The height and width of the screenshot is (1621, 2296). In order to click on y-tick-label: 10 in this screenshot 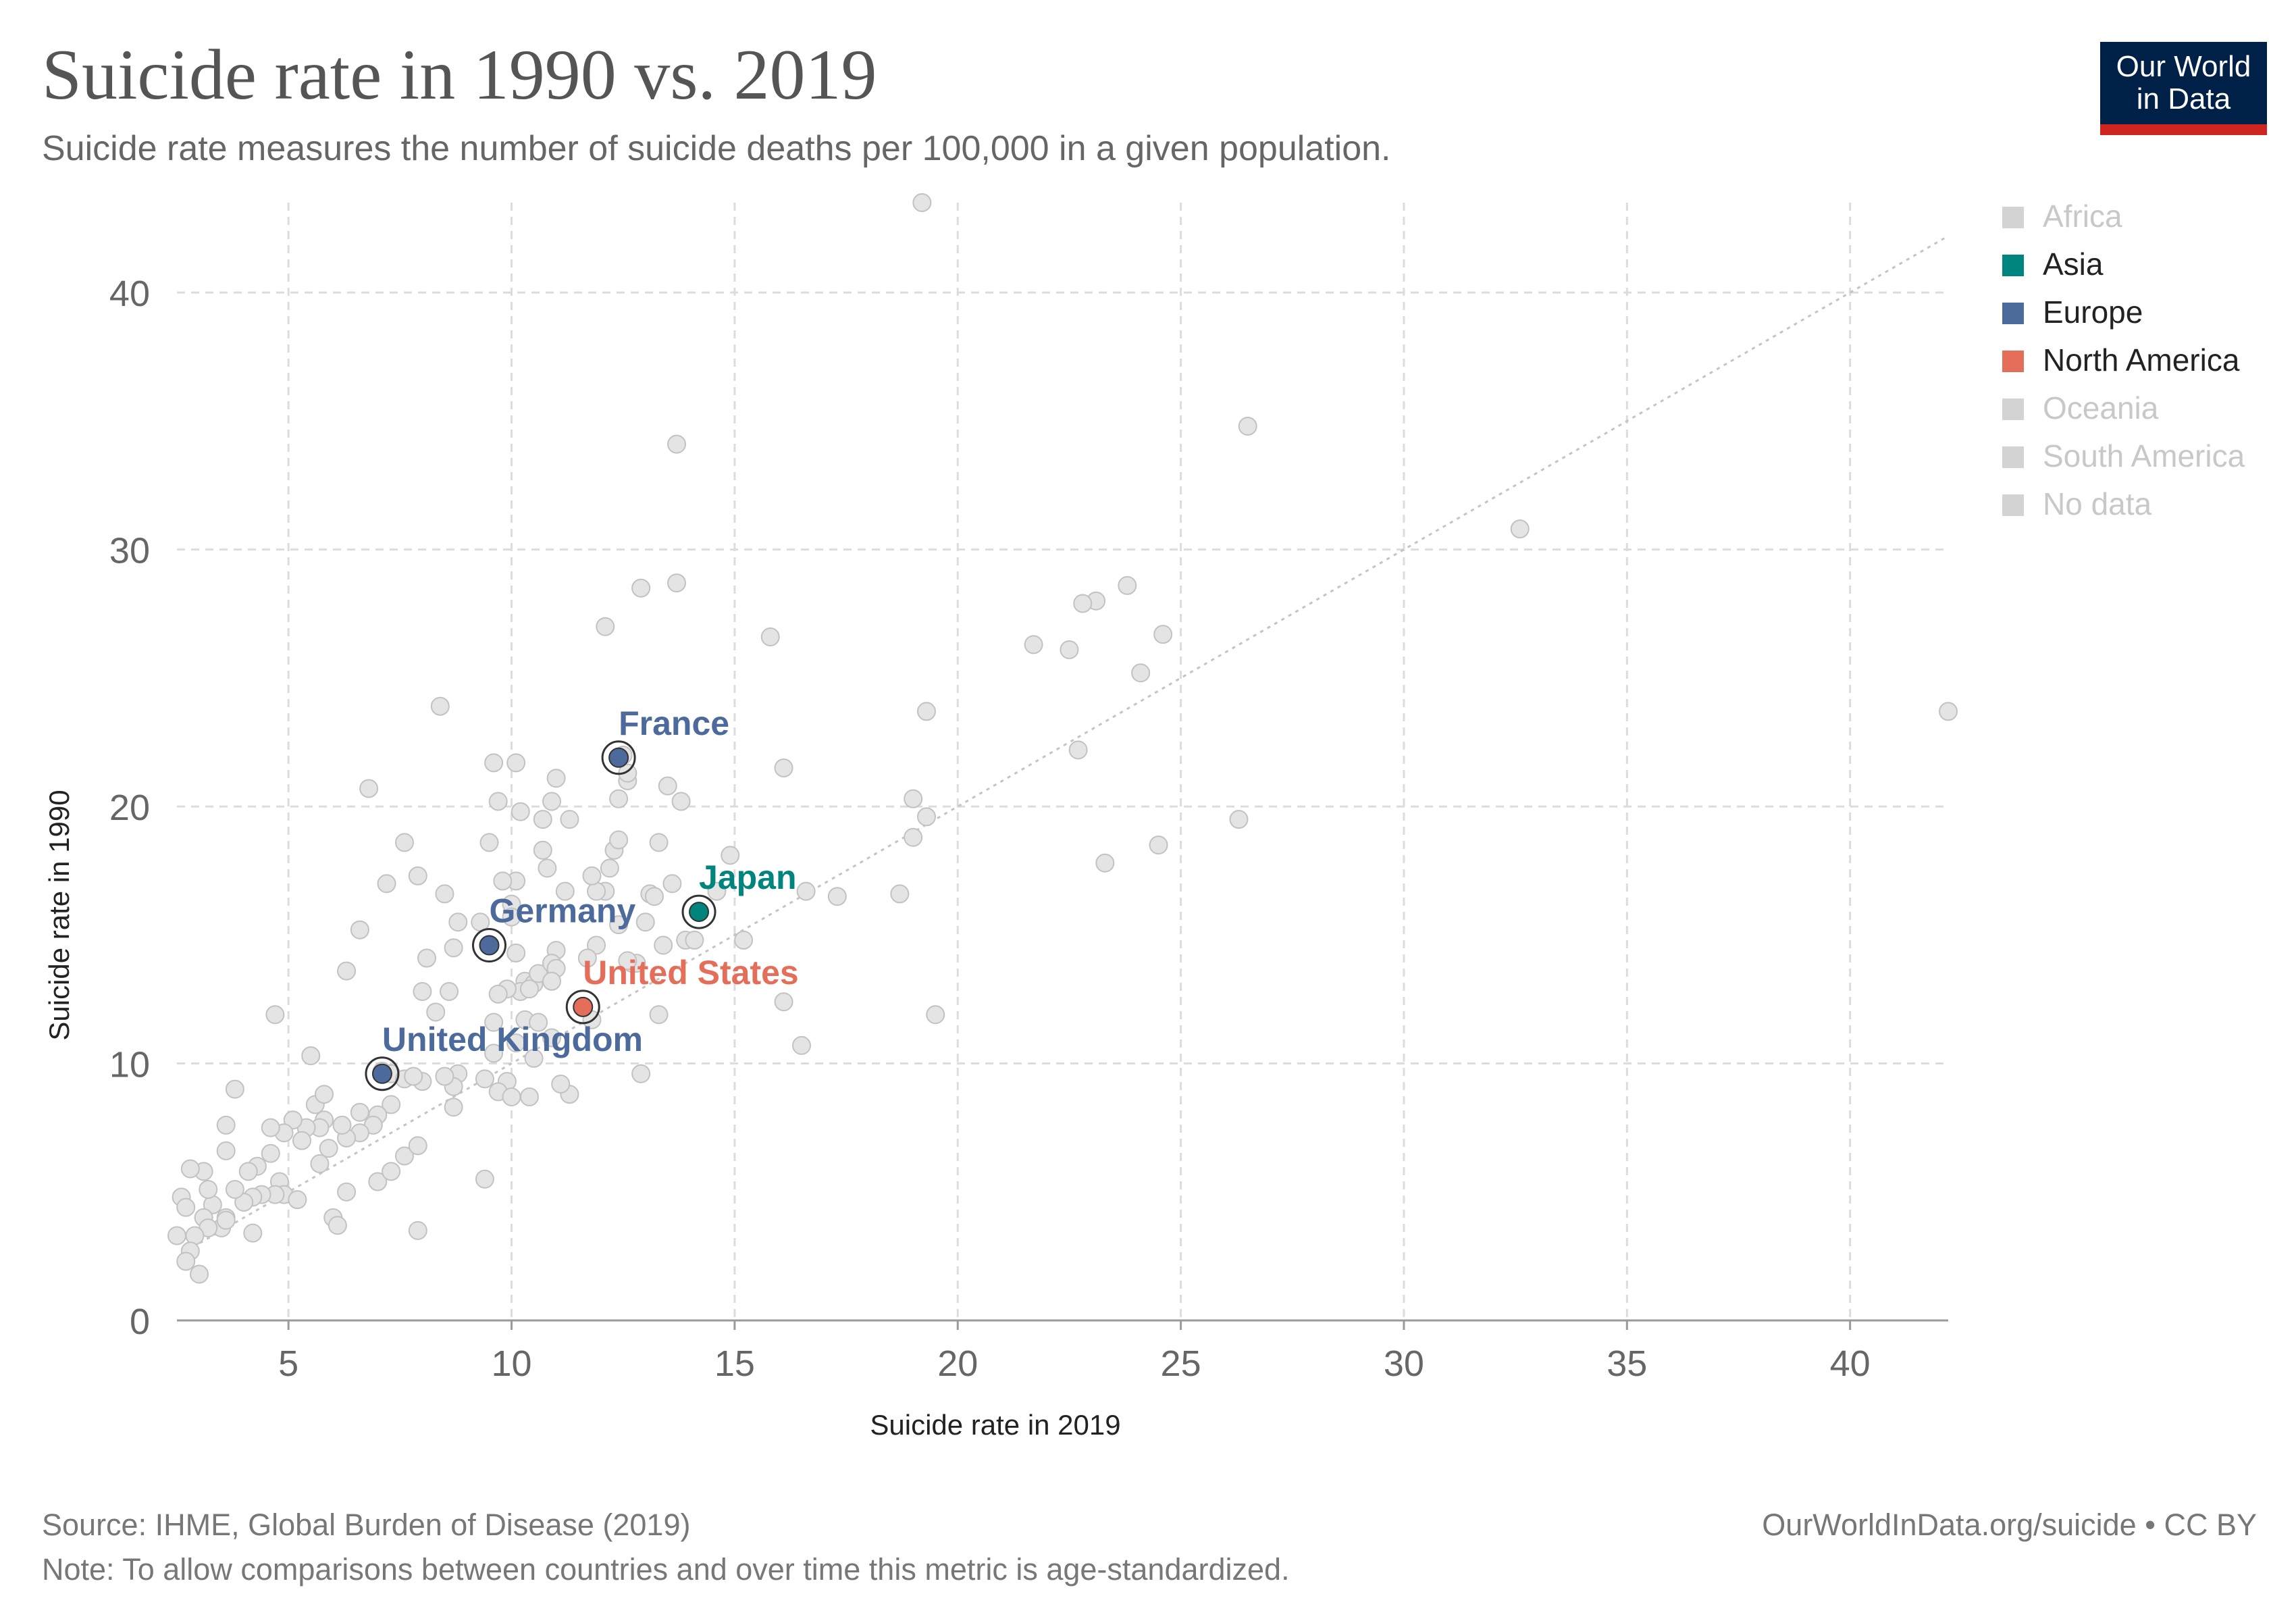, I will do `click(129, 1065)`.